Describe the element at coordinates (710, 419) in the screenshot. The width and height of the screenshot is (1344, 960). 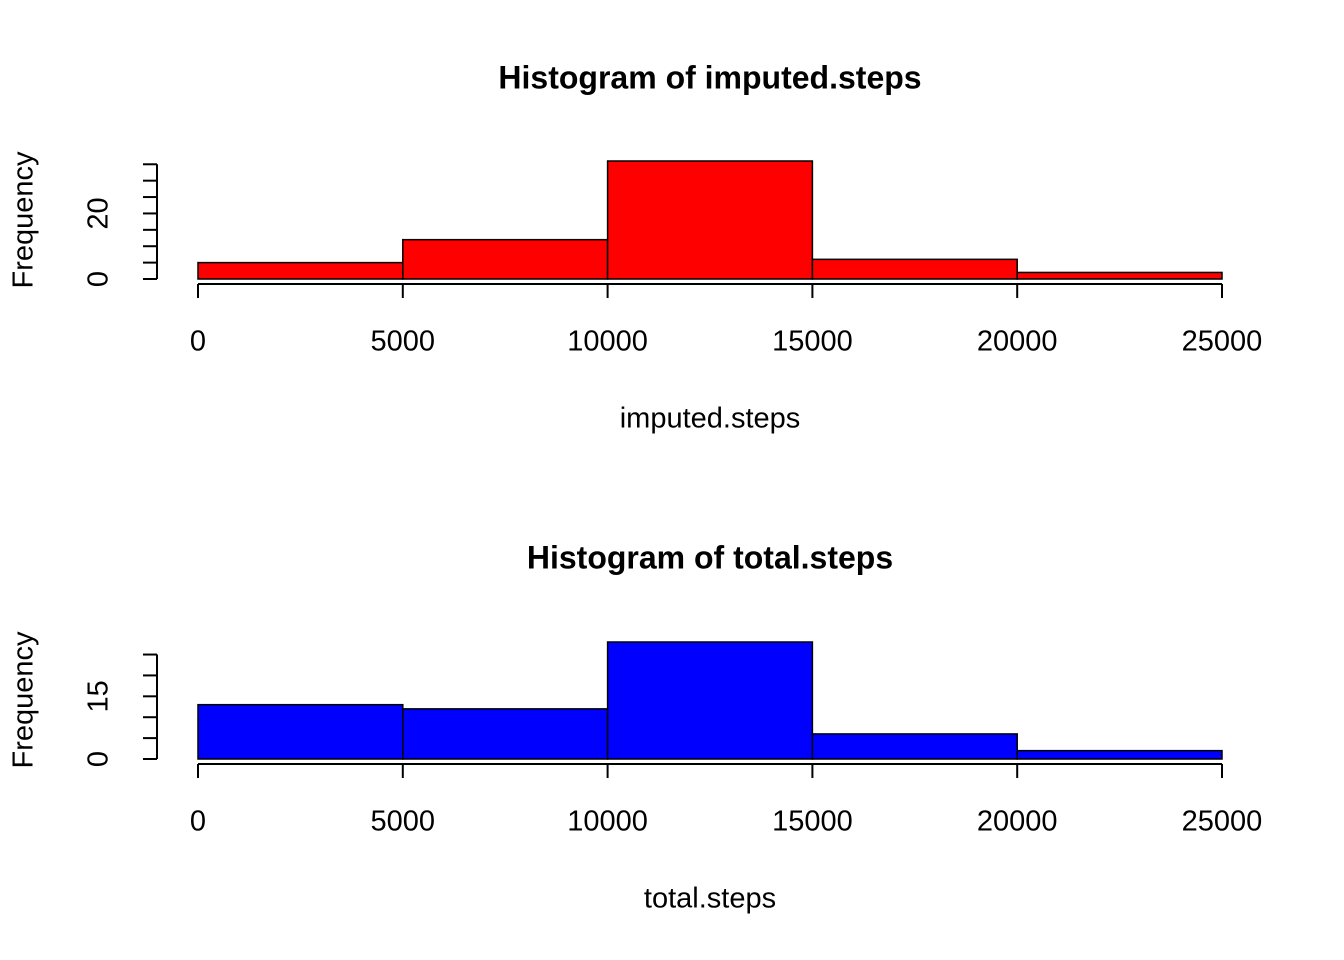
I see `x-axis-label: imputed.steps` at that location.